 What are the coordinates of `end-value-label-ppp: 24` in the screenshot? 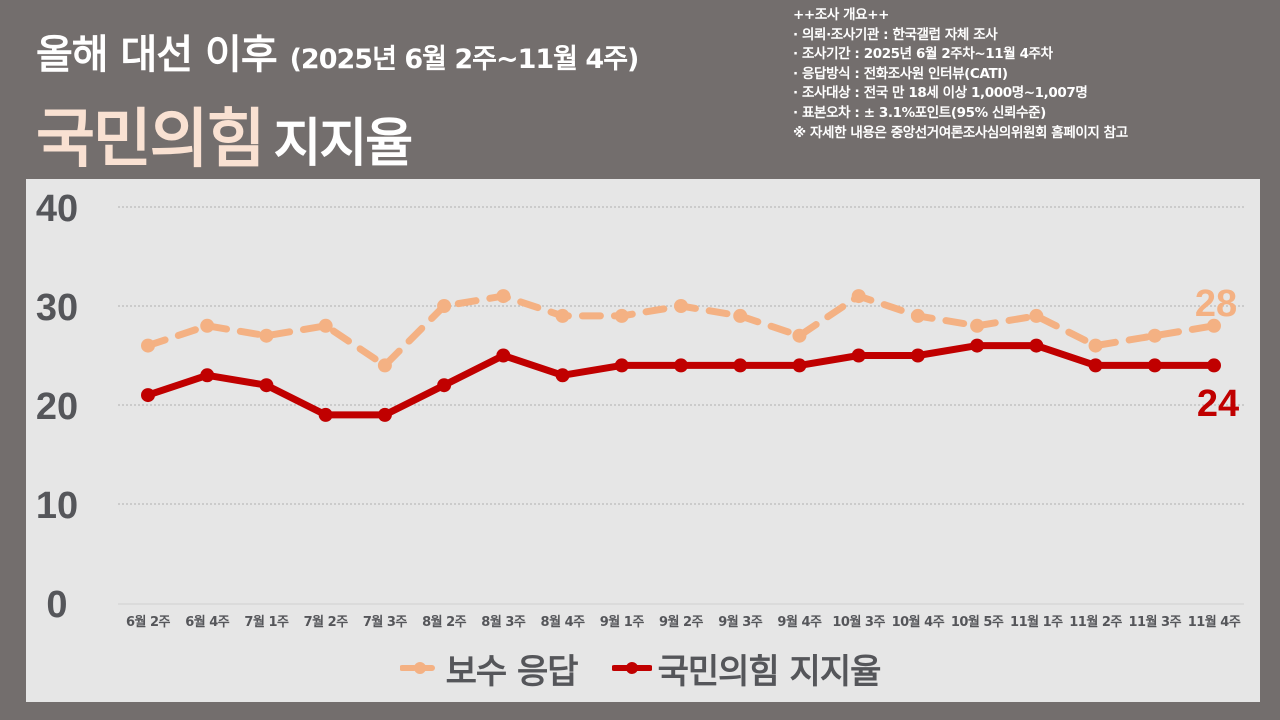 It's located at (1218, 404).